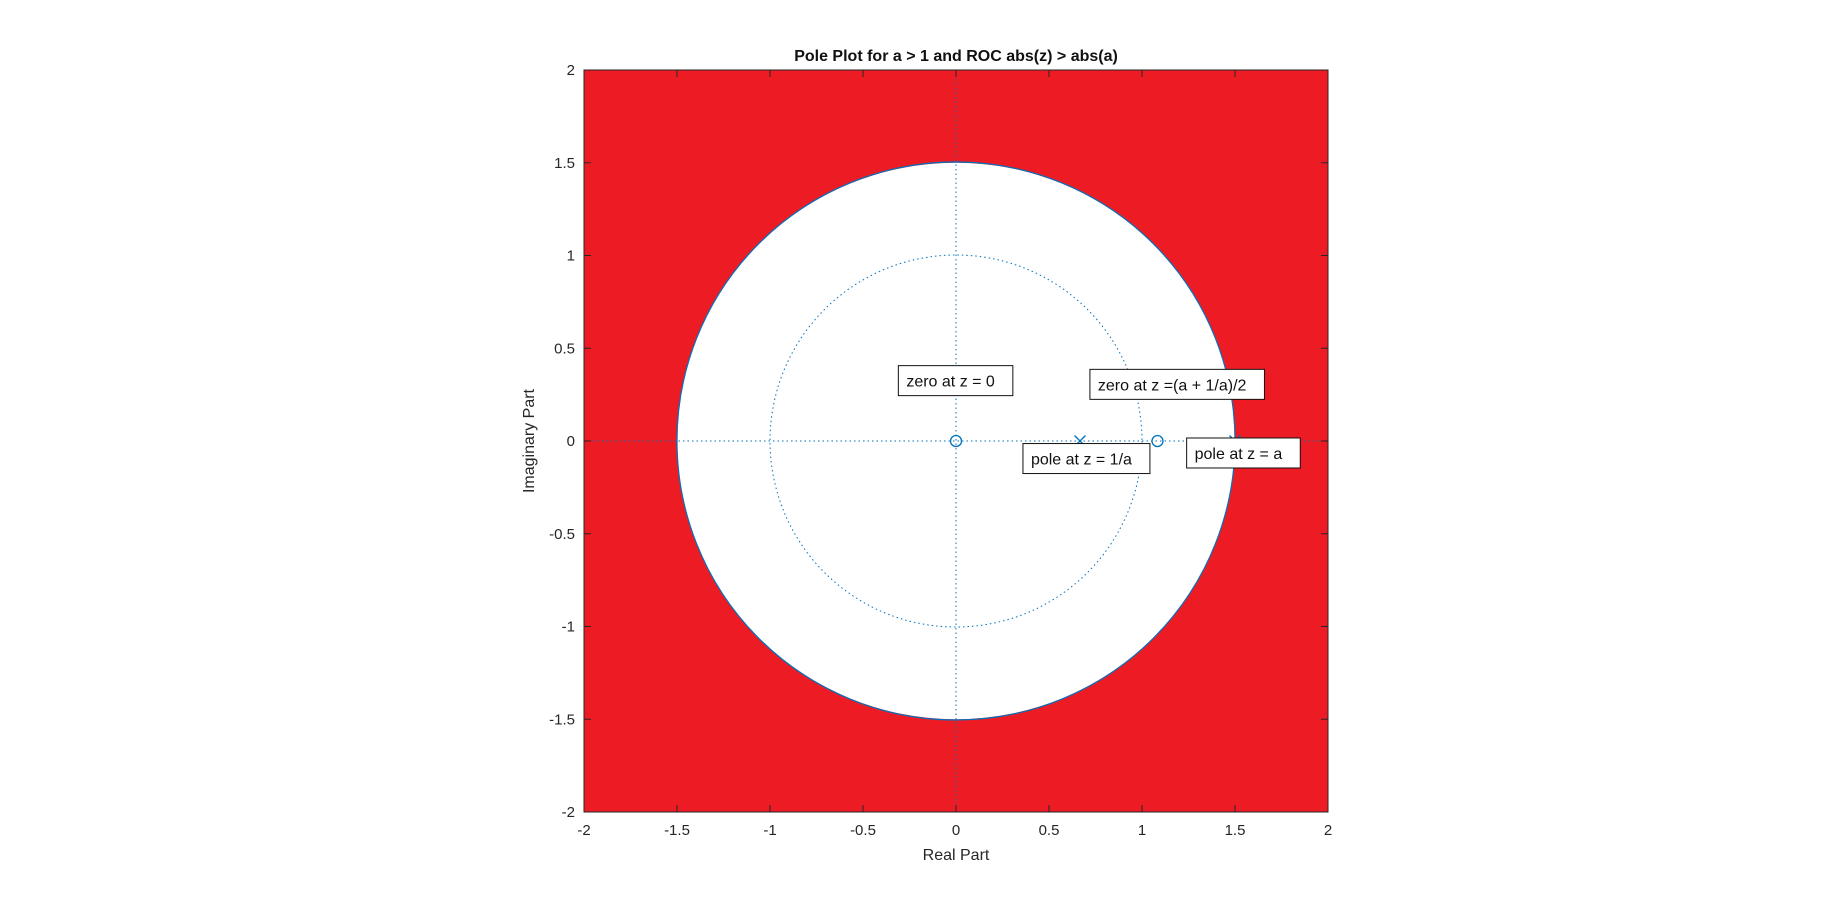  What do you see at coordinates (1239, 454) in the screenshot?
I see `annotation-text: pole at z = a` at bounding box center [1239, 454].